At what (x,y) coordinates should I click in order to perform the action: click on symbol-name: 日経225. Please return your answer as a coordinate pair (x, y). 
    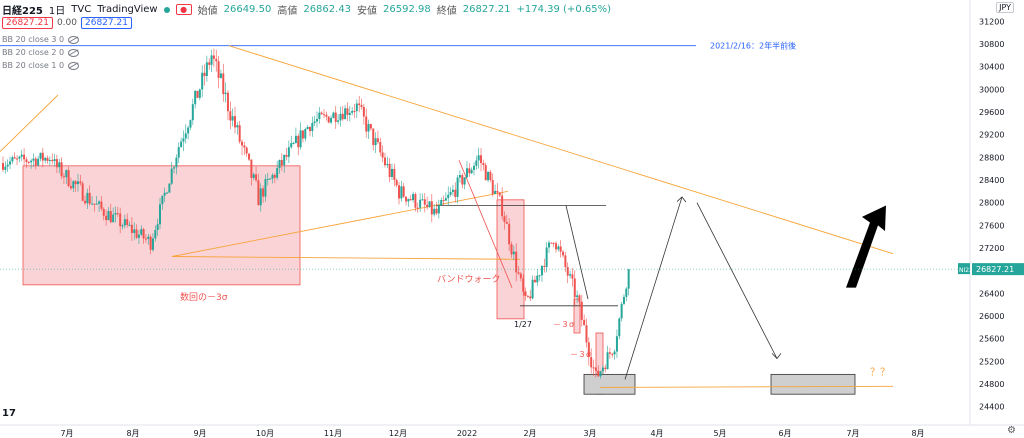
    Looking at the image, I should click on (22, 11).